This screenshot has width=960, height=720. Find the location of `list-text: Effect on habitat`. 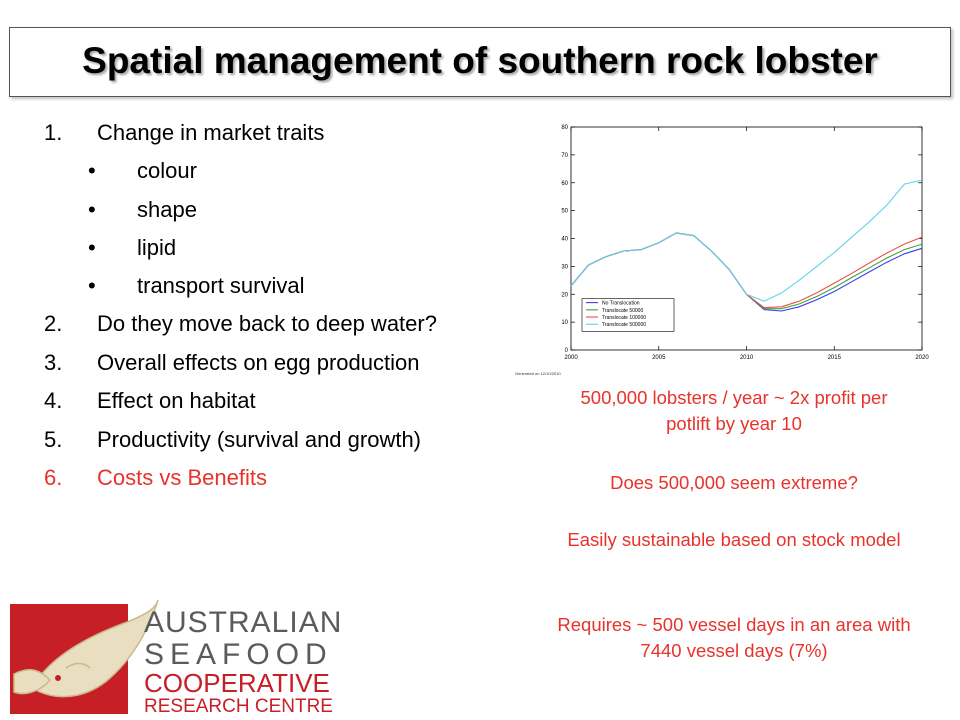

list-text: Effect on habitat is located at coordinates (176, 400).